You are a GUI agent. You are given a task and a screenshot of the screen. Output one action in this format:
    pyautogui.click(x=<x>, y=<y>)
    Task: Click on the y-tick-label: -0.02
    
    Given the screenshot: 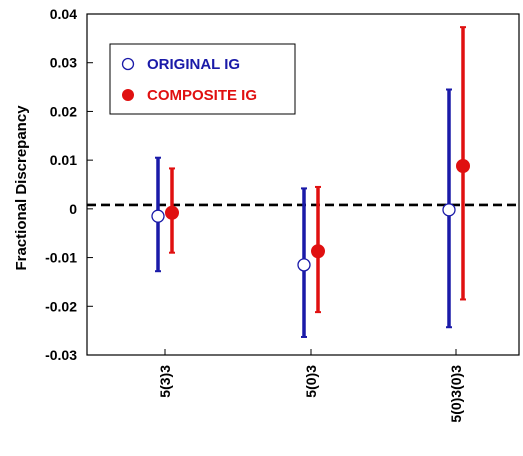 What is the action you would take?
    pyautogui.click(x=61, y=306)
    